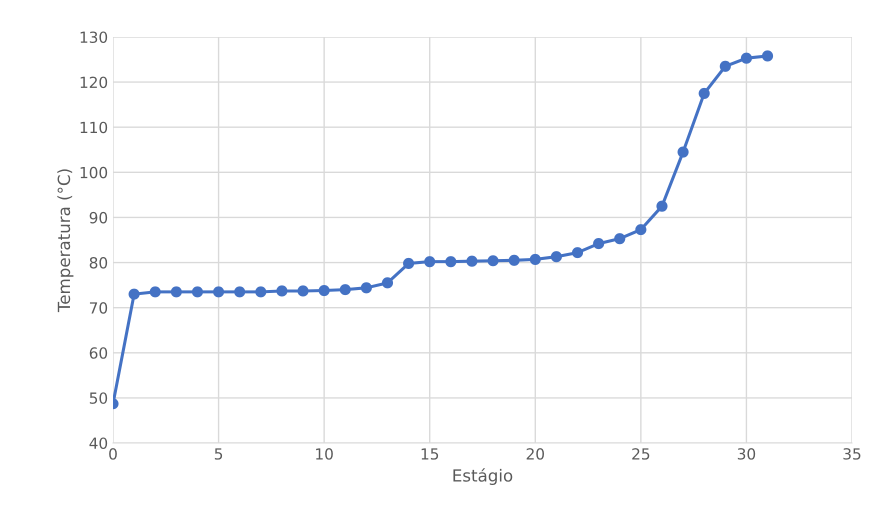 The height and width of the screenshot is (531, 874). What do you see at coordinates (99, 308) in the screenshot?
I see `y-tick-label: 70` at bounding box center [99, 308].